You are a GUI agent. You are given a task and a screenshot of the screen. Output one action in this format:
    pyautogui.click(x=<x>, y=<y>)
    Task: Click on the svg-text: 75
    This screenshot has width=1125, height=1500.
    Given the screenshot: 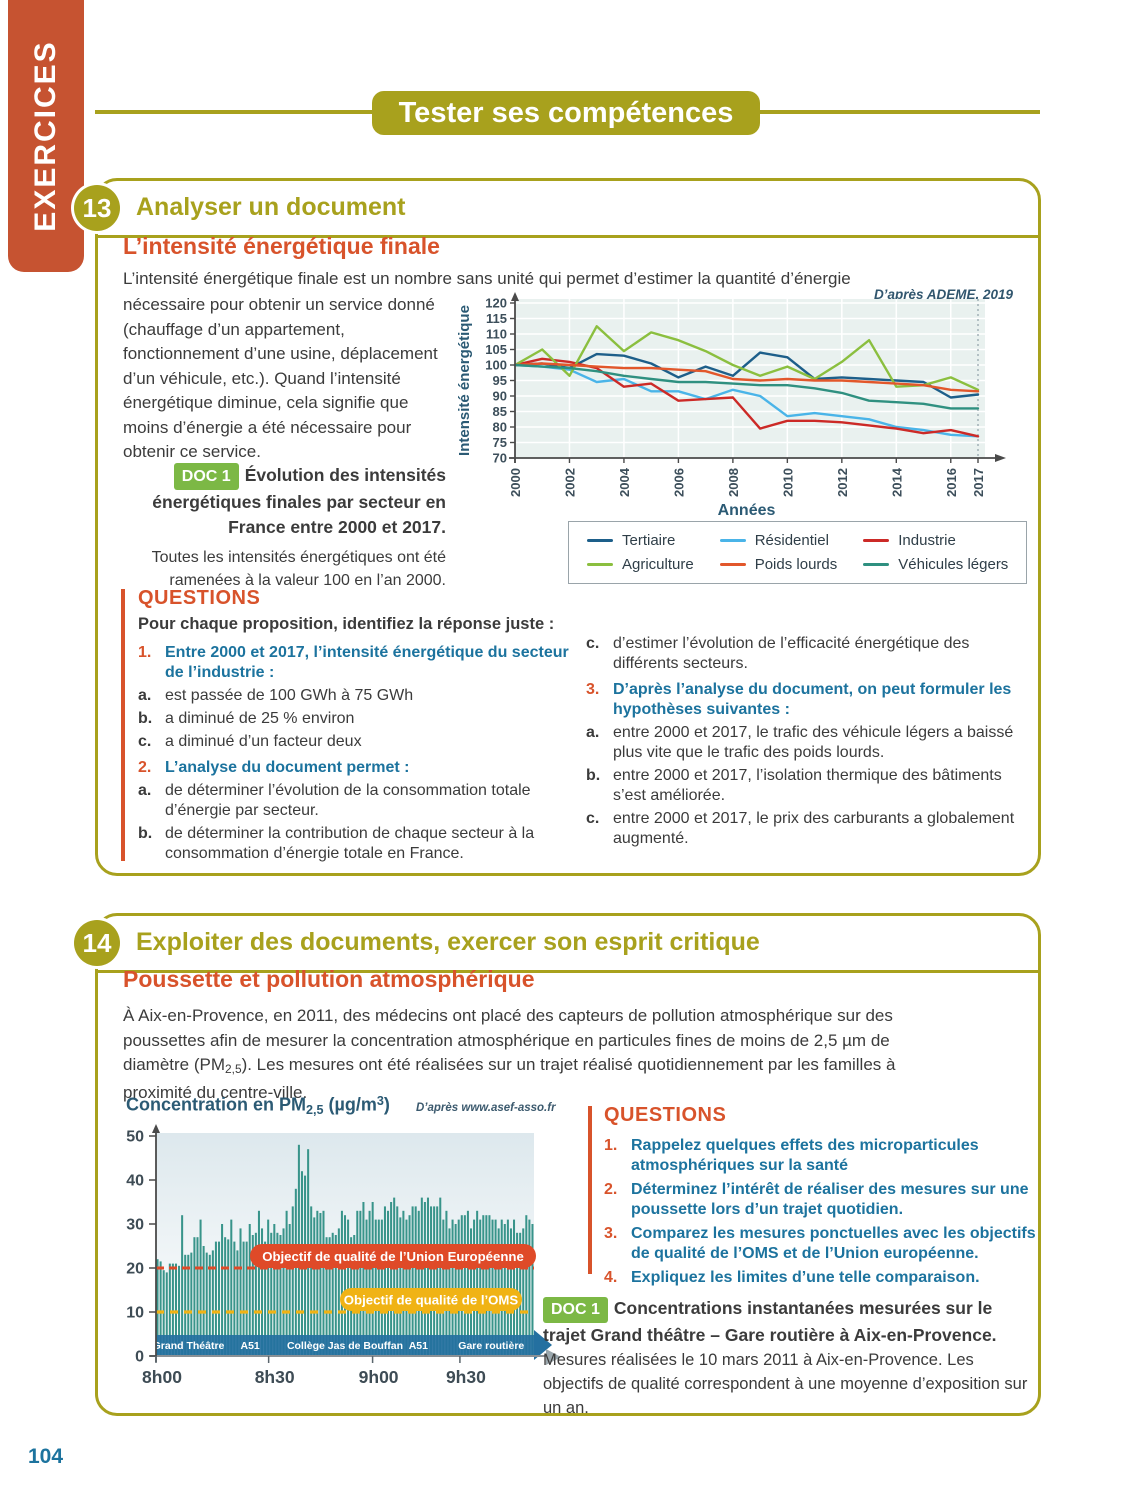 What is the action you would take?
    pyautogui.click(x=500, y=442)
    